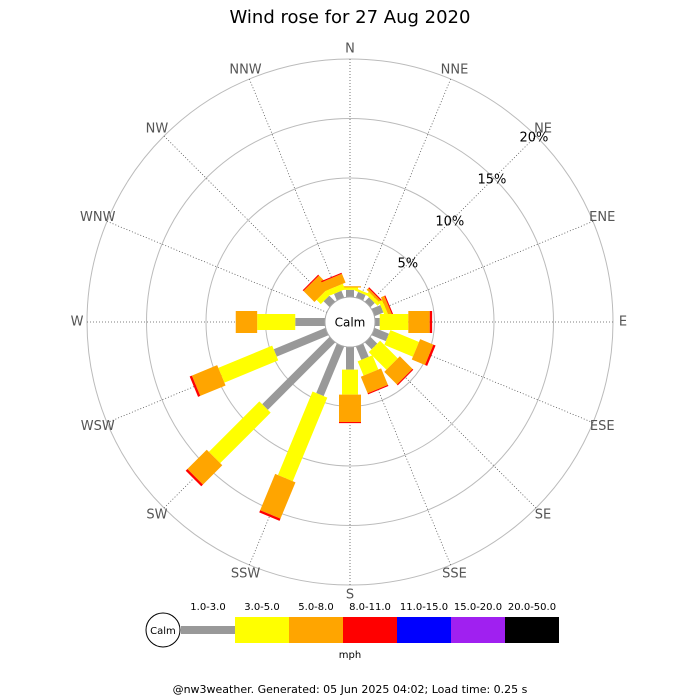 The height and width of the screenshot is (700, 700). Describe the element at coordinates (350, 49) in the screenshot. I see `direction-label: N` at that location.